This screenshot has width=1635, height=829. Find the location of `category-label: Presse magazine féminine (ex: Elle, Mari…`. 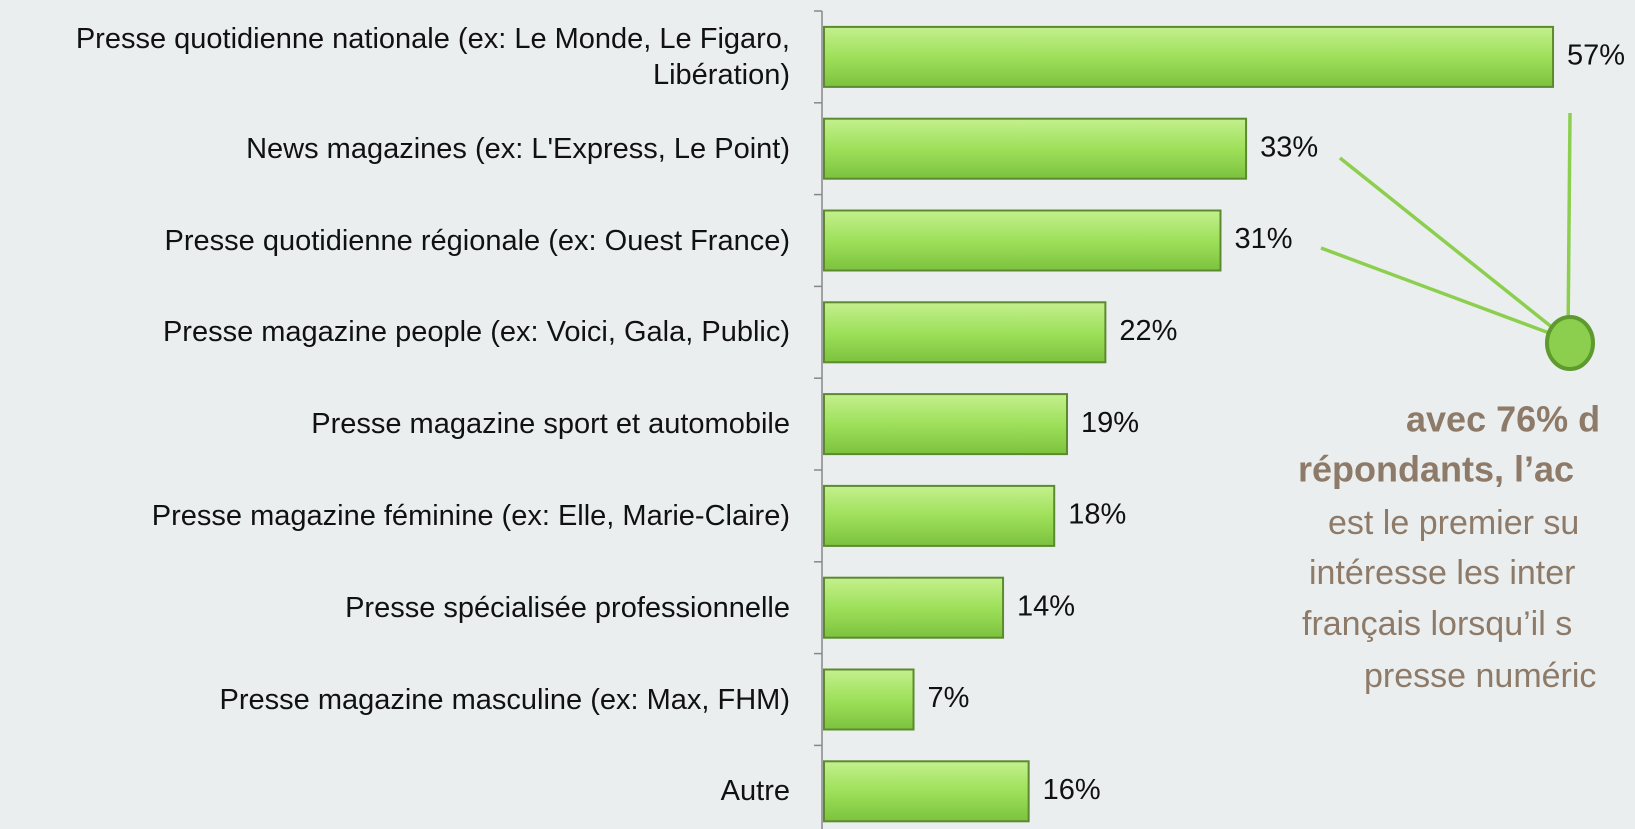

category-label: Presse magazine féminine (ex: Elle, Mari… is located at coordinates (470, 515).